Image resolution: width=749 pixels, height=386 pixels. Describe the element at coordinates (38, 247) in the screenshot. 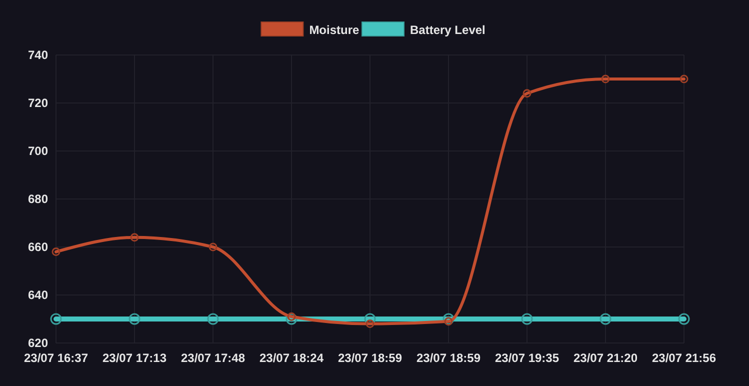

I see `y-tick-label: 660` at that location.